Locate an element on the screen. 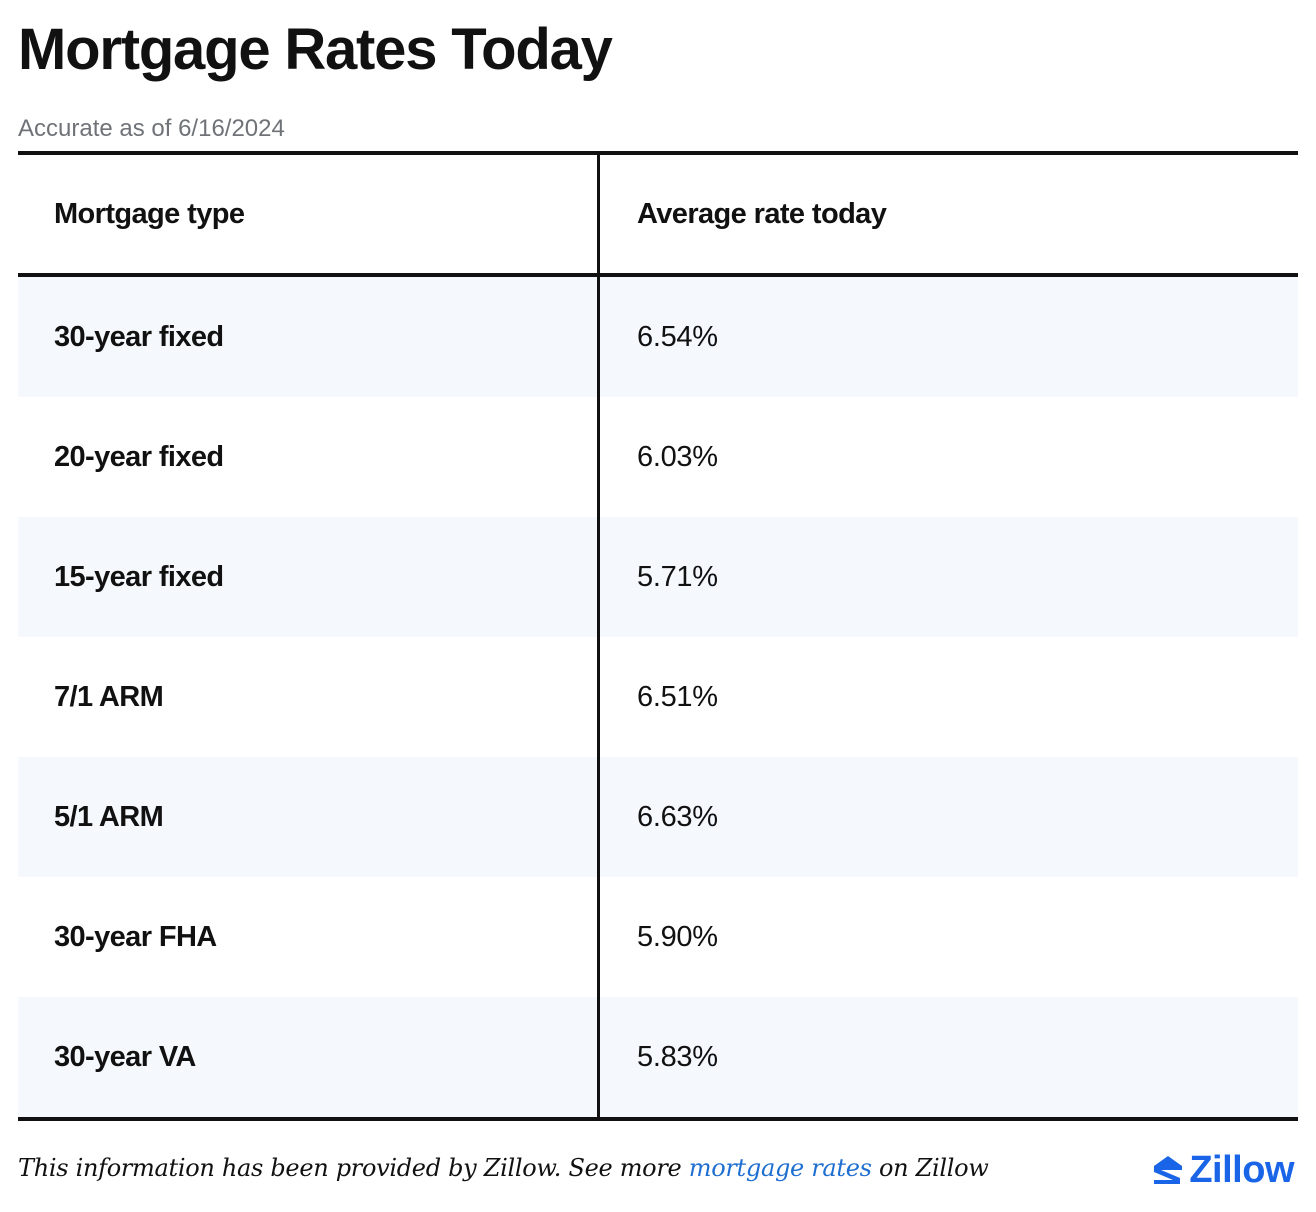 The height and width of the screenshot is (1212, 1316). mortgage-type-cell: 30-year FHA is located at coordinates (135, 936).